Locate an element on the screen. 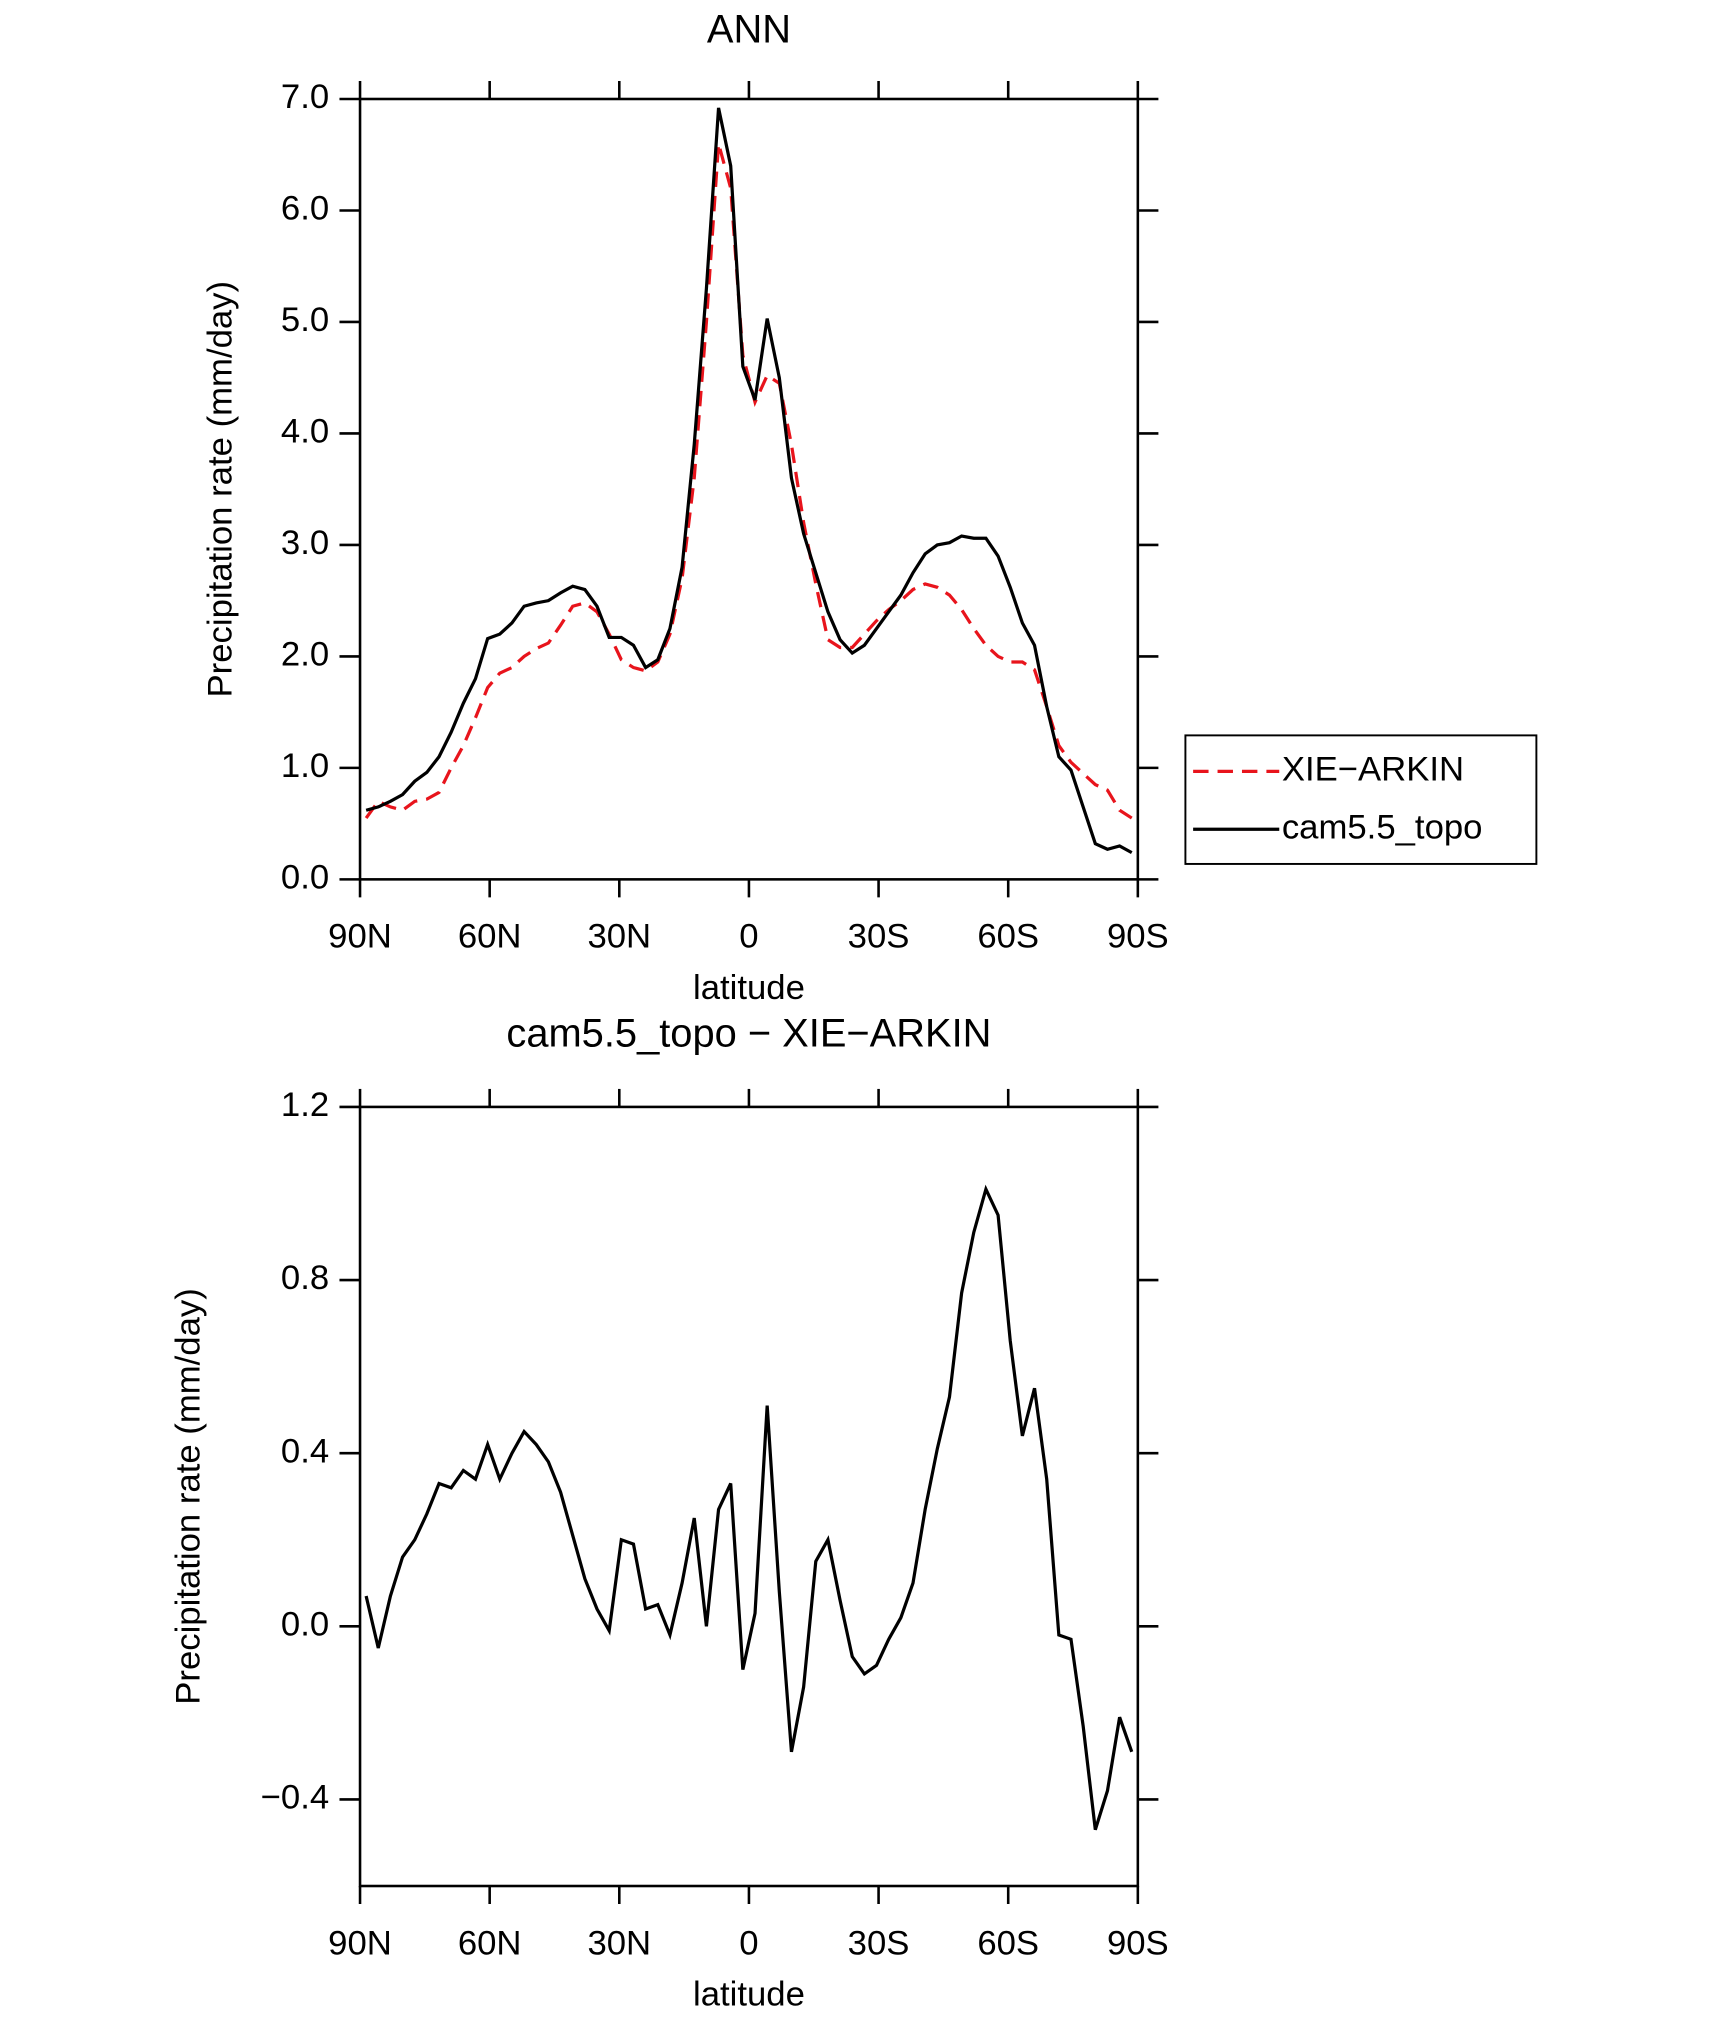 This screenshot has width=1710, height=2021. y-tick-label: 2.0 is located at coordinates (305, 655).